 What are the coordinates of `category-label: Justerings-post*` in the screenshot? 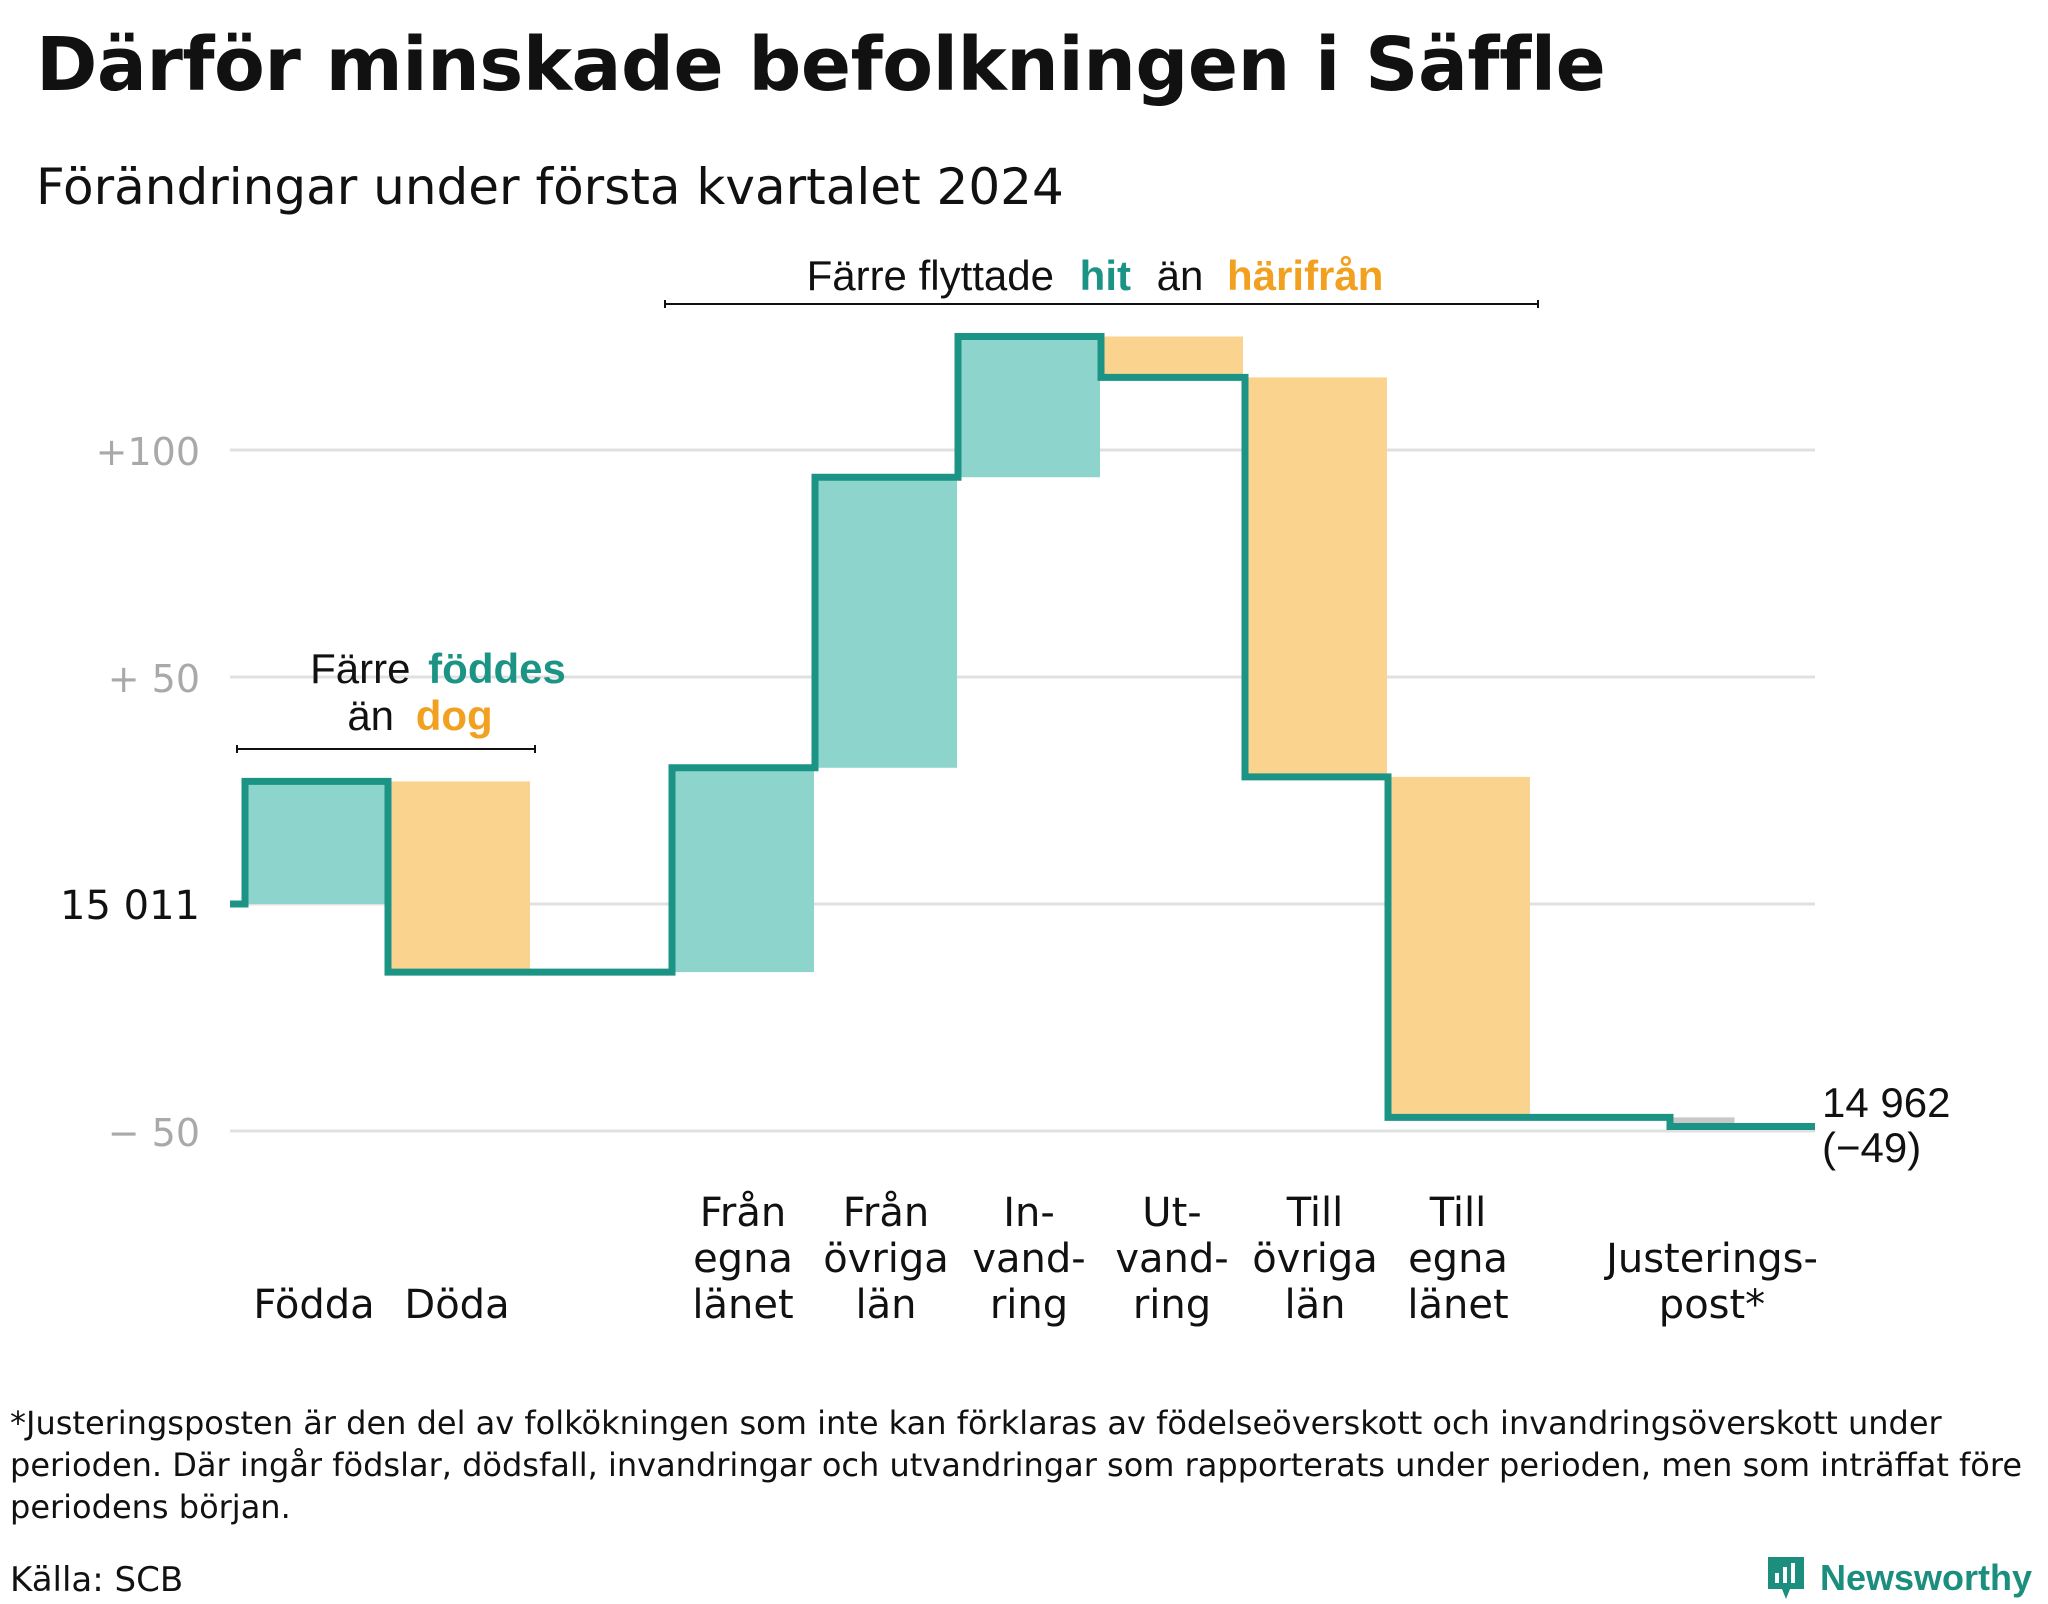 It's located at (1710, 1282).